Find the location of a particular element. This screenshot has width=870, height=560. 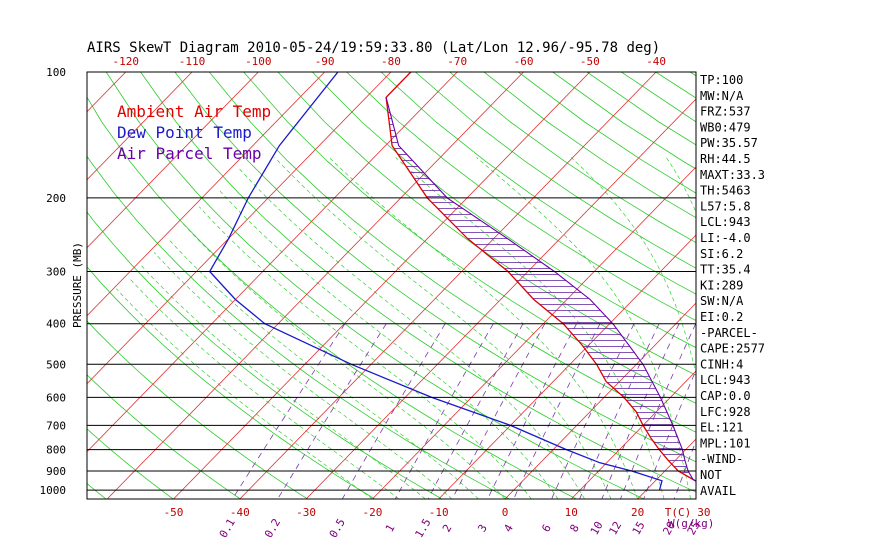

top-temp-tick-label: -40 is located at coordinates (656, 61).